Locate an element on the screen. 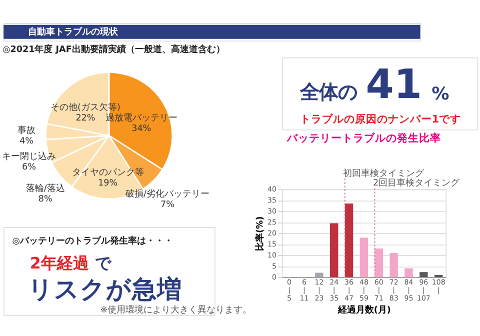  x-tick-label: 0 | 5 is located at coordinates (289, 290).